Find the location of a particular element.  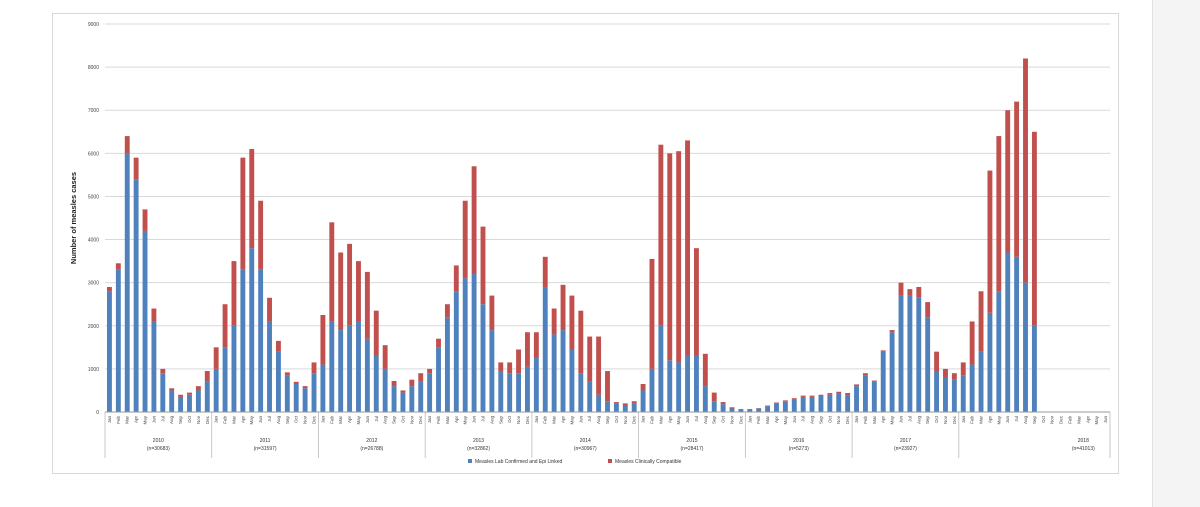

year-label: 2013 is located at coordinates (478, 441).